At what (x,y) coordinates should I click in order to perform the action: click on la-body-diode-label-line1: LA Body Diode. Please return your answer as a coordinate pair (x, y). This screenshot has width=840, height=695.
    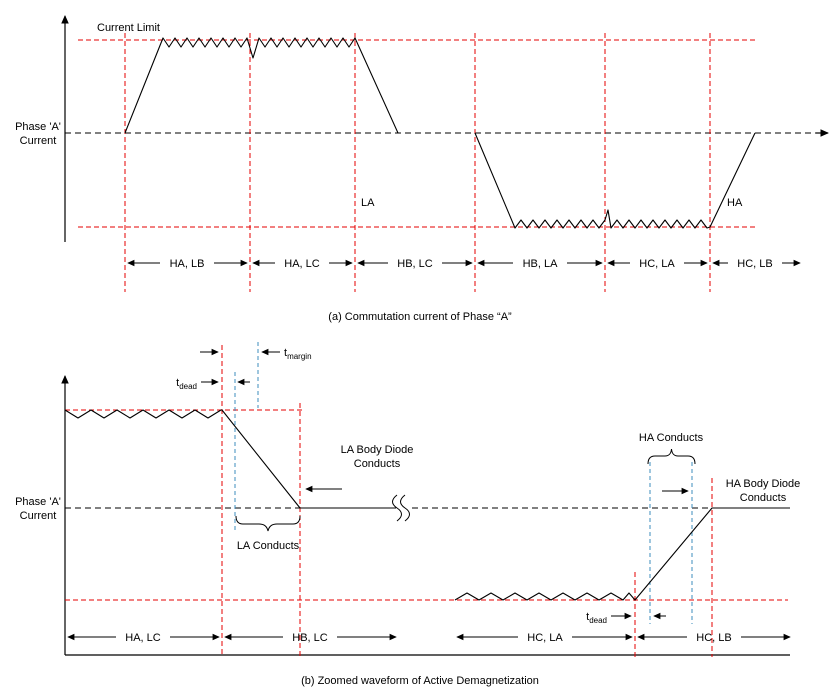
    Looking at the image, I should click on (377, 450).